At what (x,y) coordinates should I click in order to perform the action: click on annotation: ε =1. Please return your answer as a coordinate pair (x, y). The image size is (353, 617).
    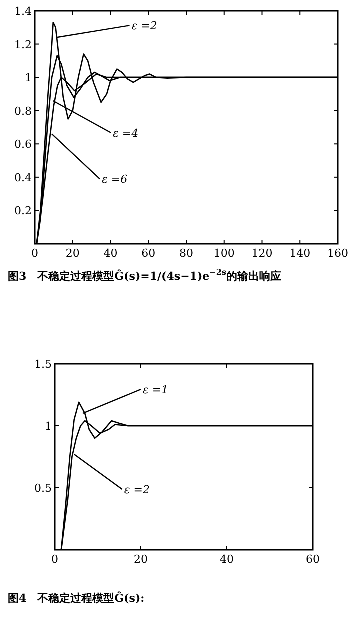
    Looking at the image, I should click on (155, 390).